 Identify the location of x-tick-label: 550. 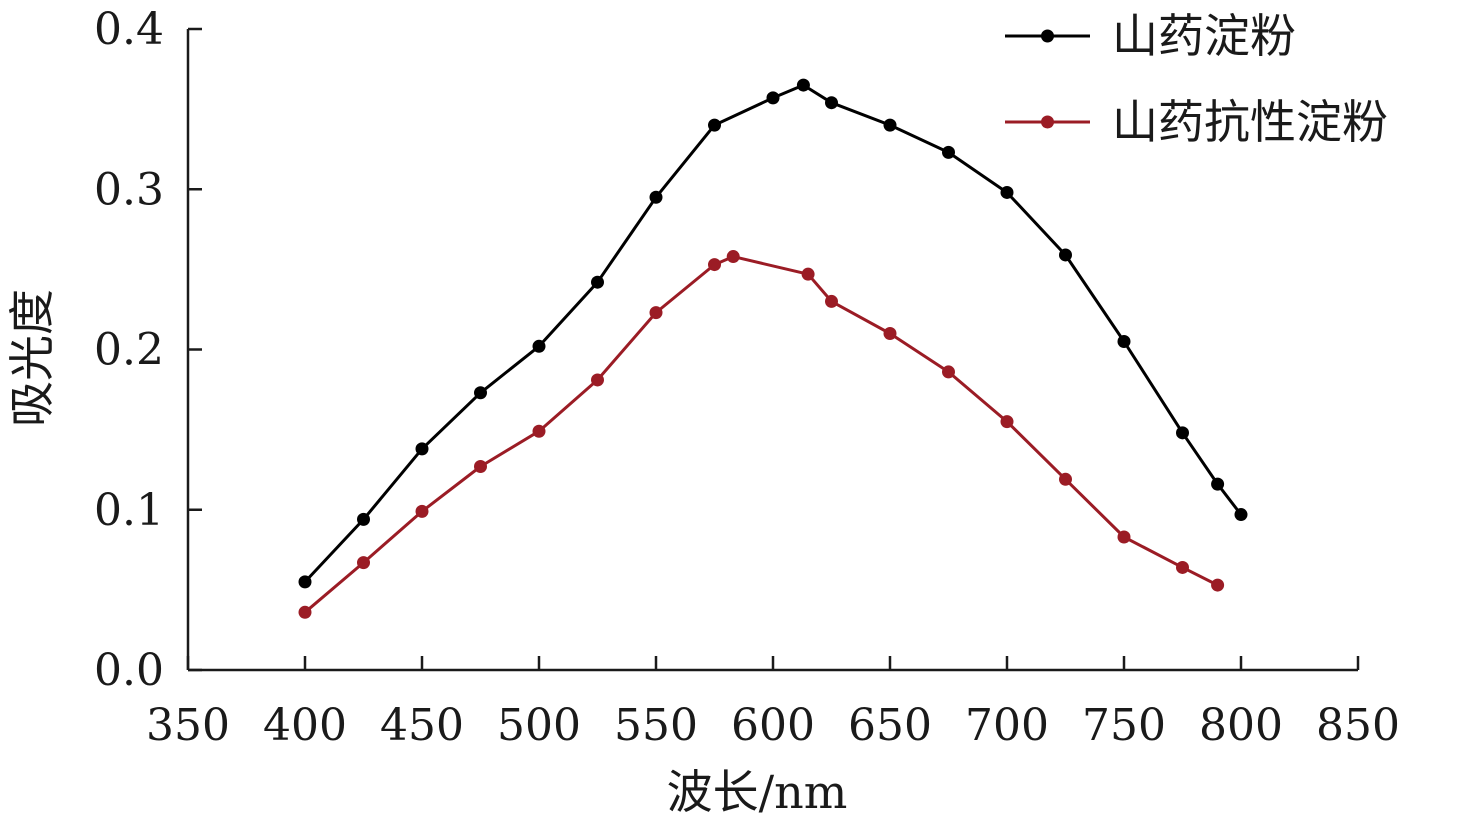
(656, 725).